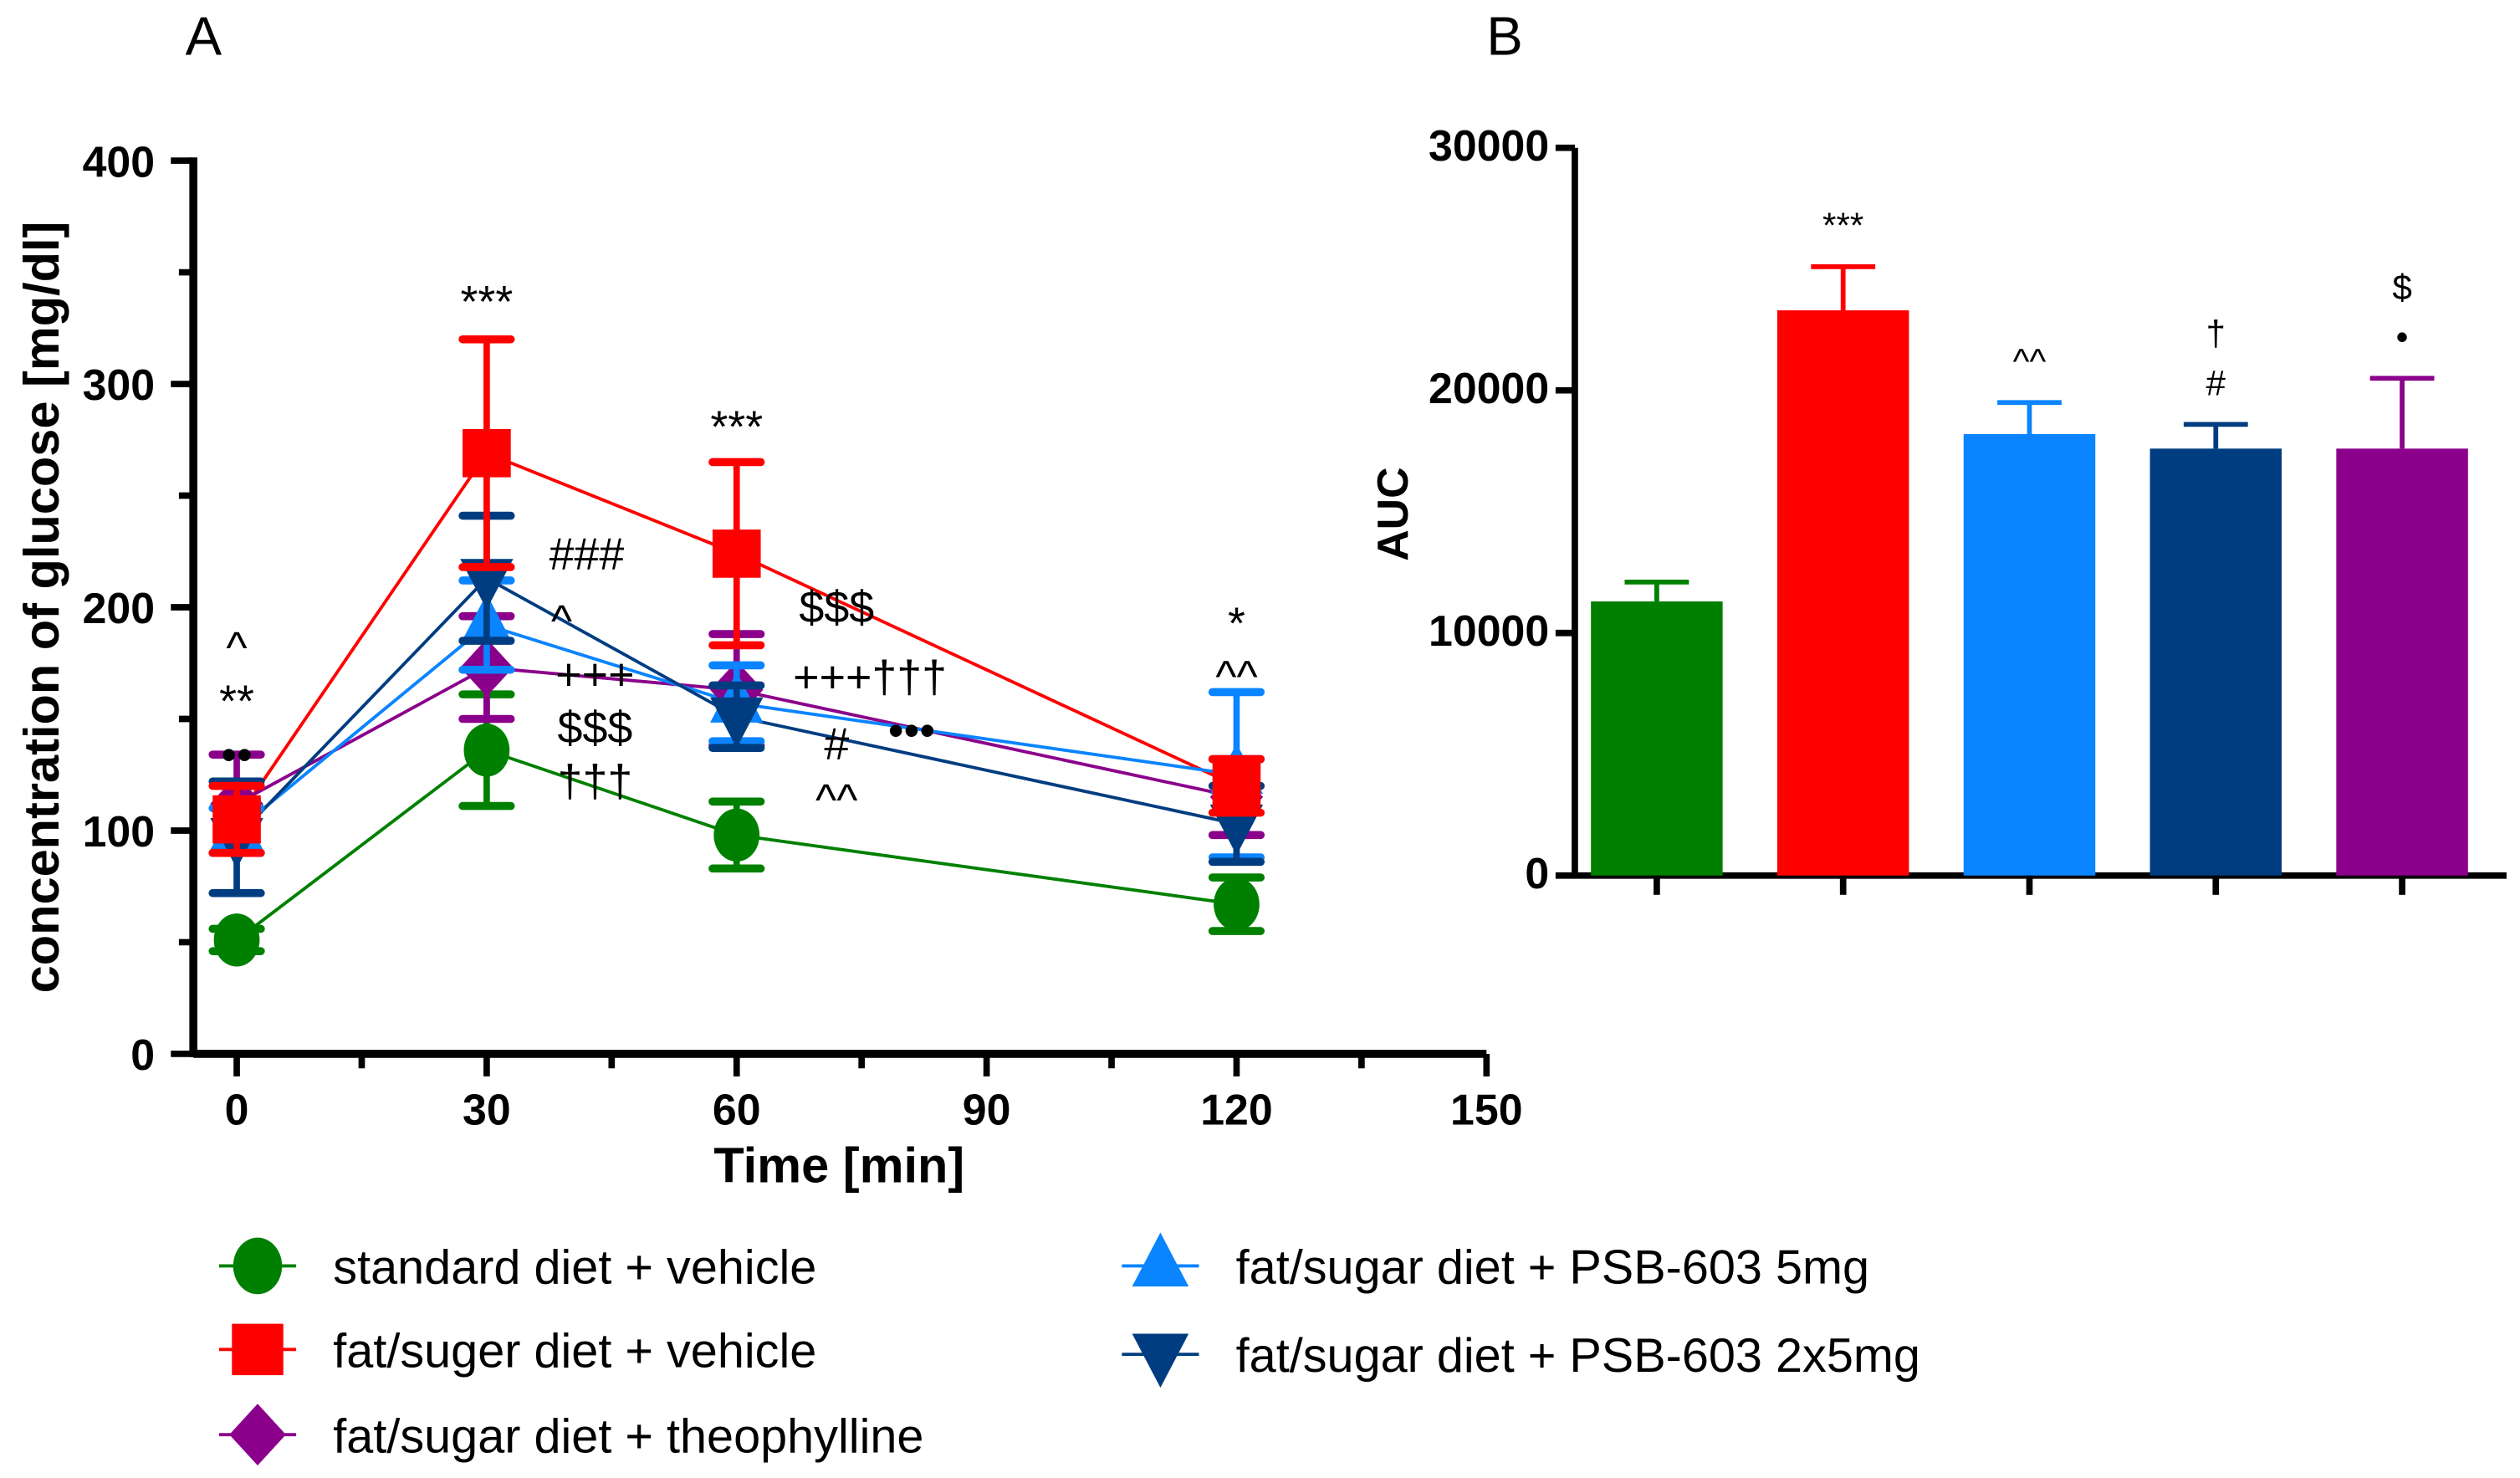  Describe the element at coordinates (236, 702) in the screenshot. I see `significance-annotation: **` at that location.